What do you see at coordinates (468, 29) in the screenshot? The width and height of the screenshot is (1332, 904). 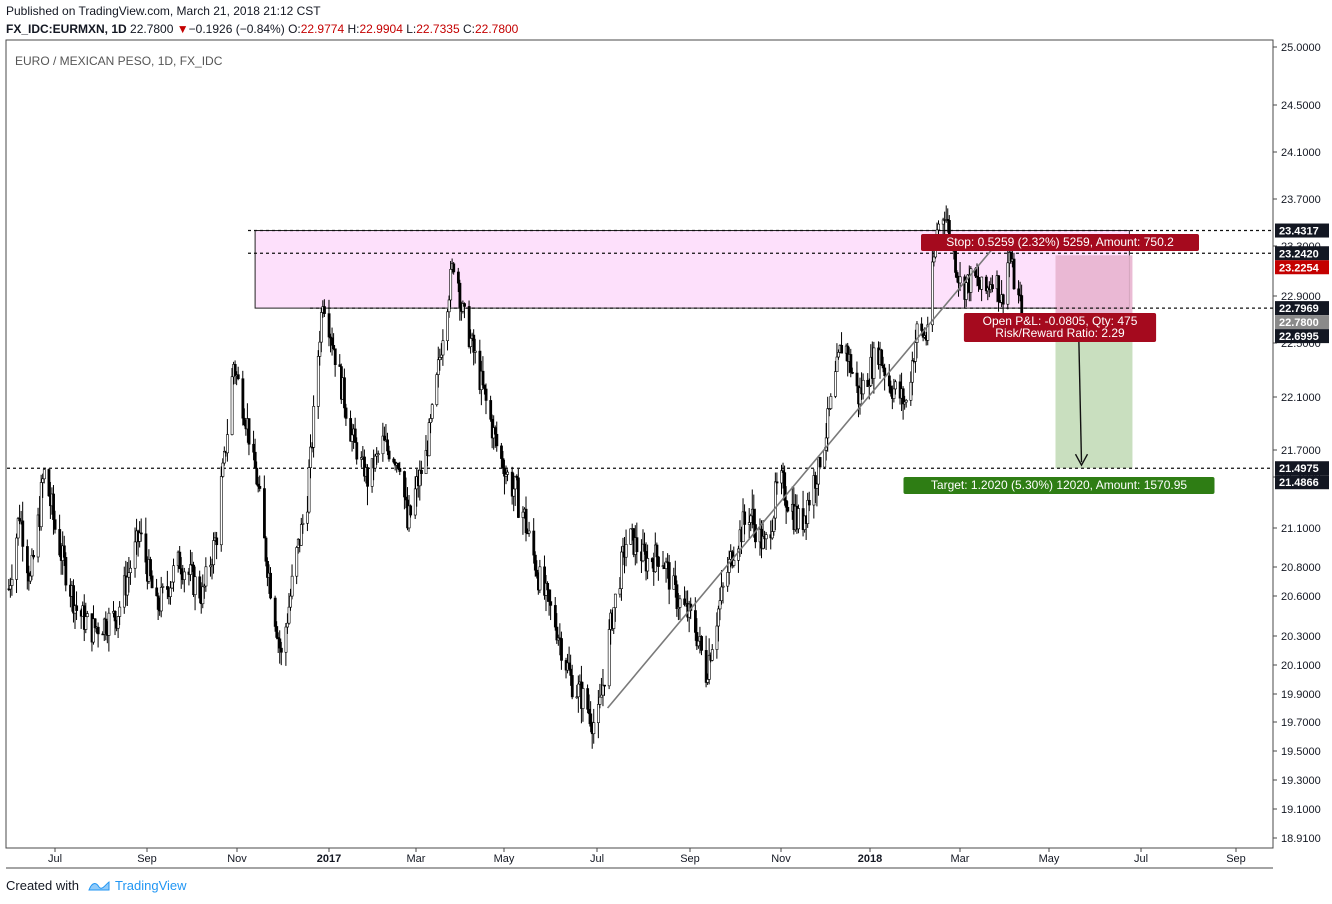 I see `close-label: C:` at bounding box center [468, 29].